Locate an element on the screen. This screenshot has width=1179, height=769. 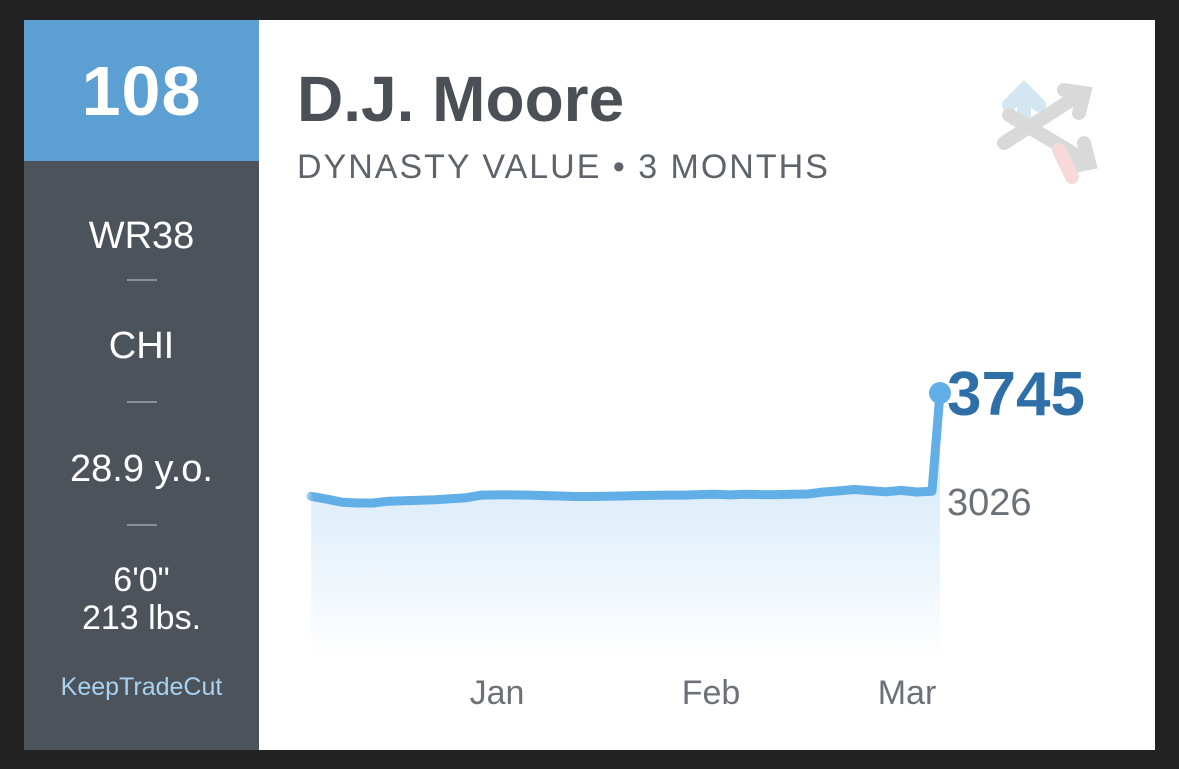
player-name: D.J. Moore is located at coordinates (461, 99).